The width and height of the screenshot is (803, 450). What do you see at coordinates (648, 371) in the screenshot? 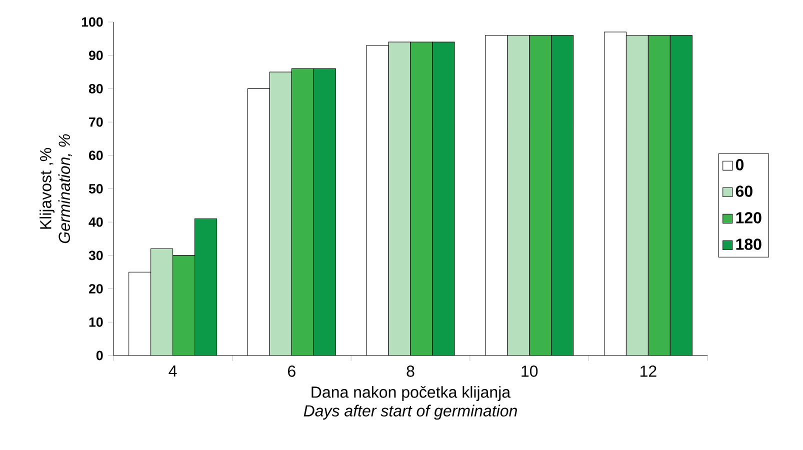
I see `x-tick-label: 12` at bounding box center [648, 371].